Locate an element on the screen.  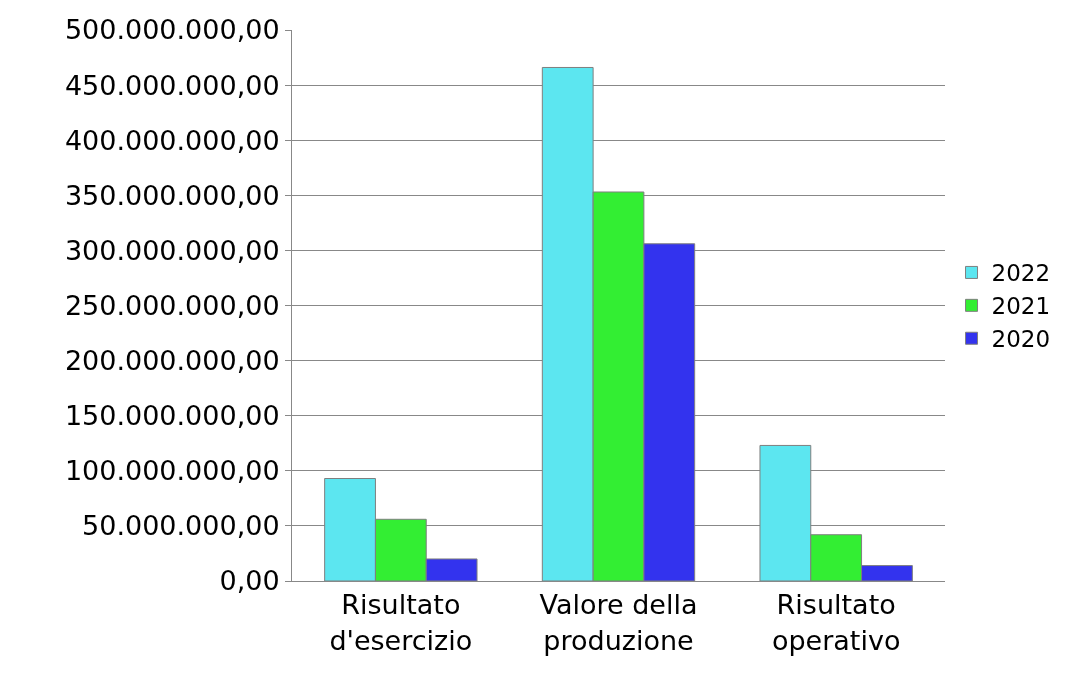
x-tick-label: Risultato d'esercizio is located at coordinates (401, 622).